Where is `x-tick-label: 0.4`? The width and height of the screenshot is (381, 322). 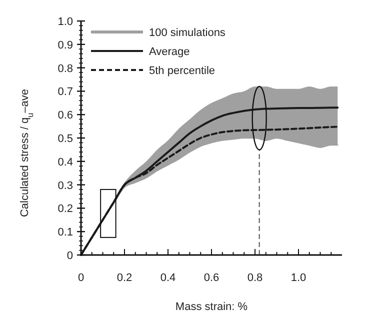
x-tick-label: 0.4 is located at coordinates (168, 278).